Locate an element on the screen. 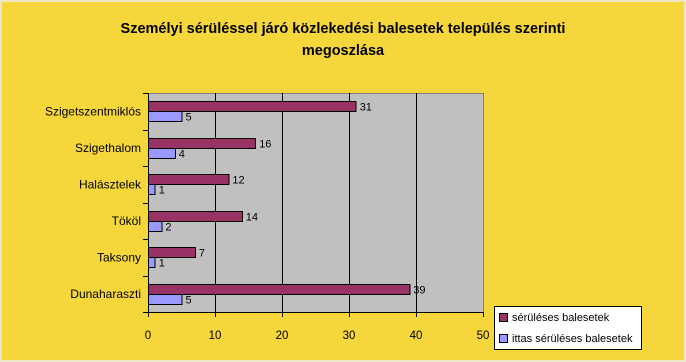  bar-series-1-halasztelek is located at coordinates (189, 179).